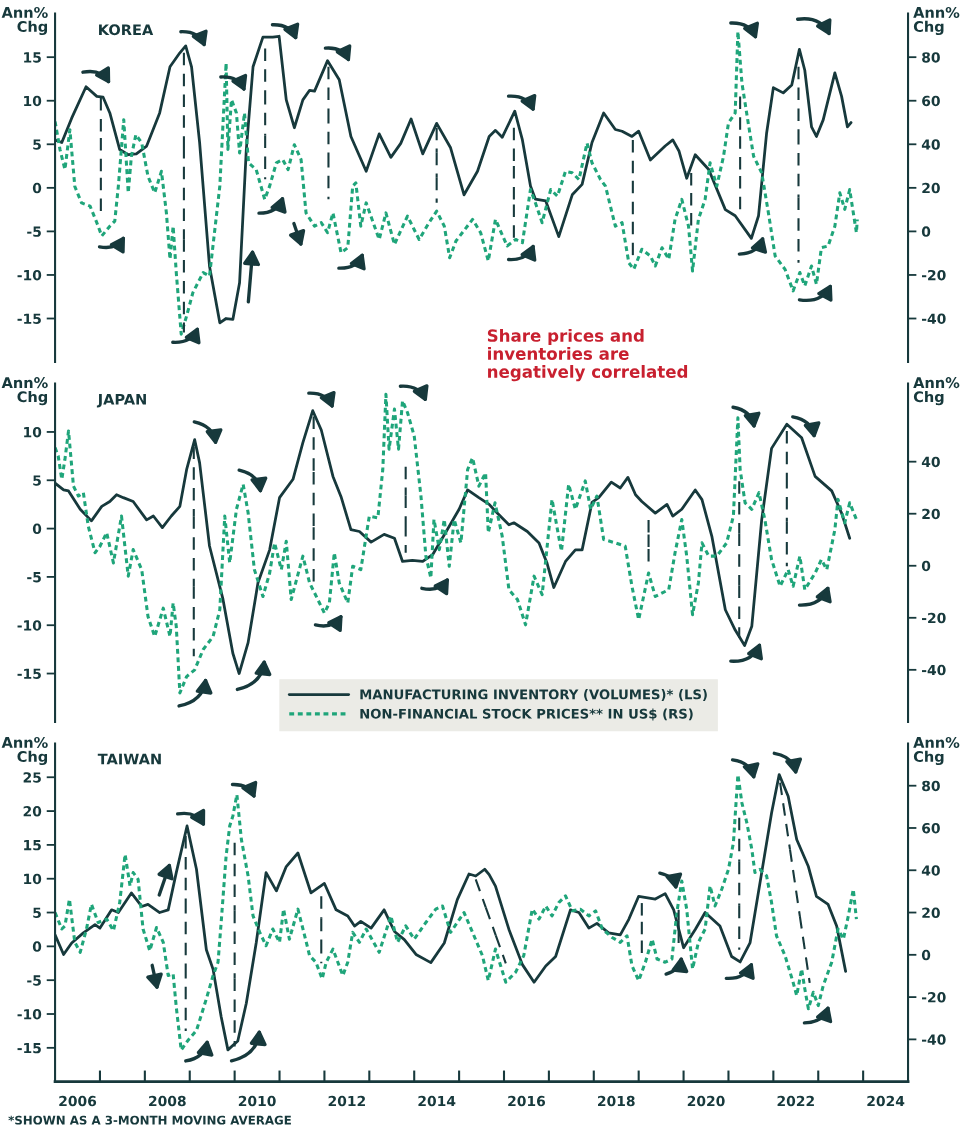 This screenshot has width=966, height=1135. Describe the element at coordinates (167, 1101) in the screenshot. I see `x-tick-label: 2008` at that location.